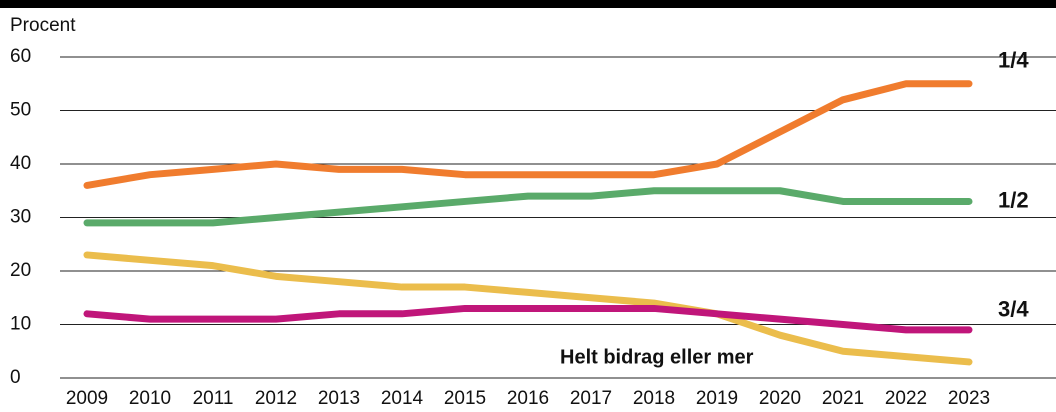  Describe the element at coordinates (528, 398) in the screenshot. I see `x-tick-label: 2016` at that location.